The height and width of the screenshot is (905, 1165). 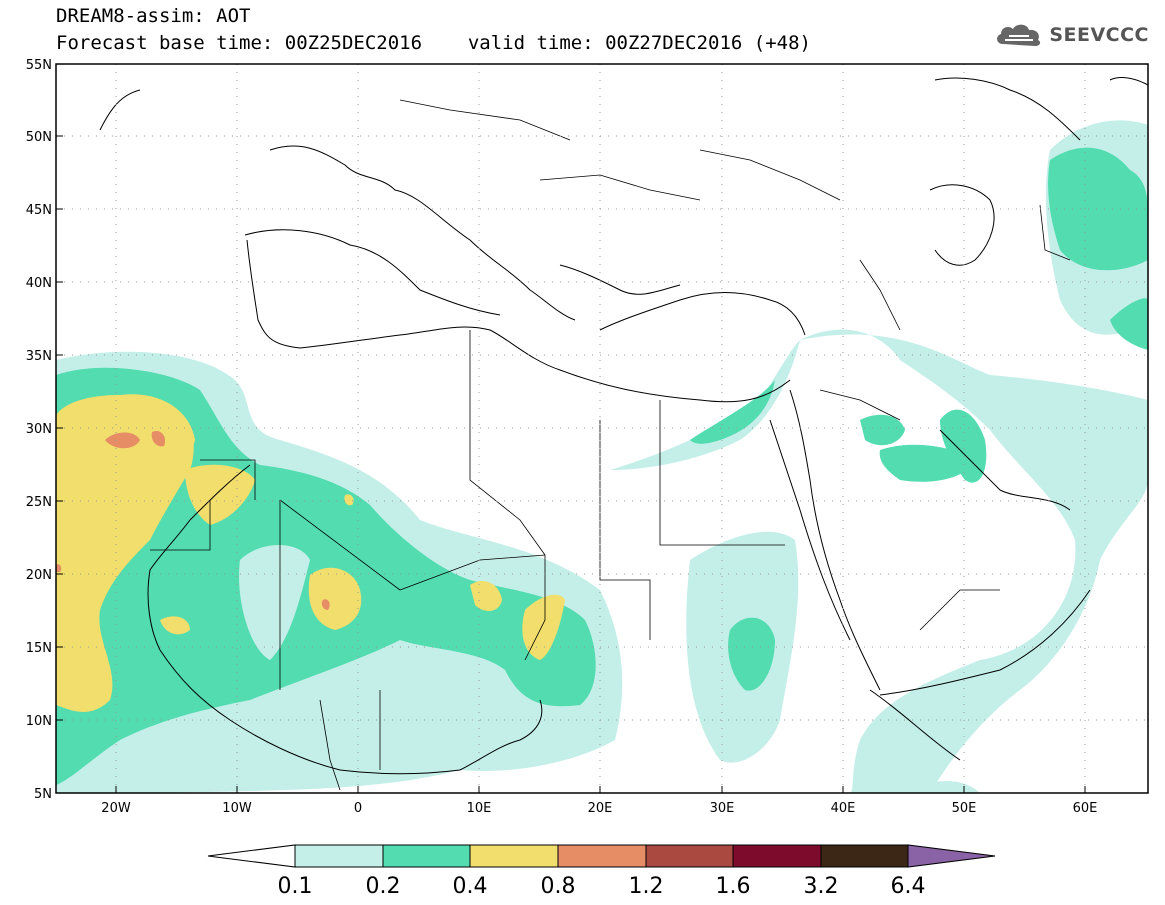 I want to click on lat-label: 50N, so click(x=39, y=137).